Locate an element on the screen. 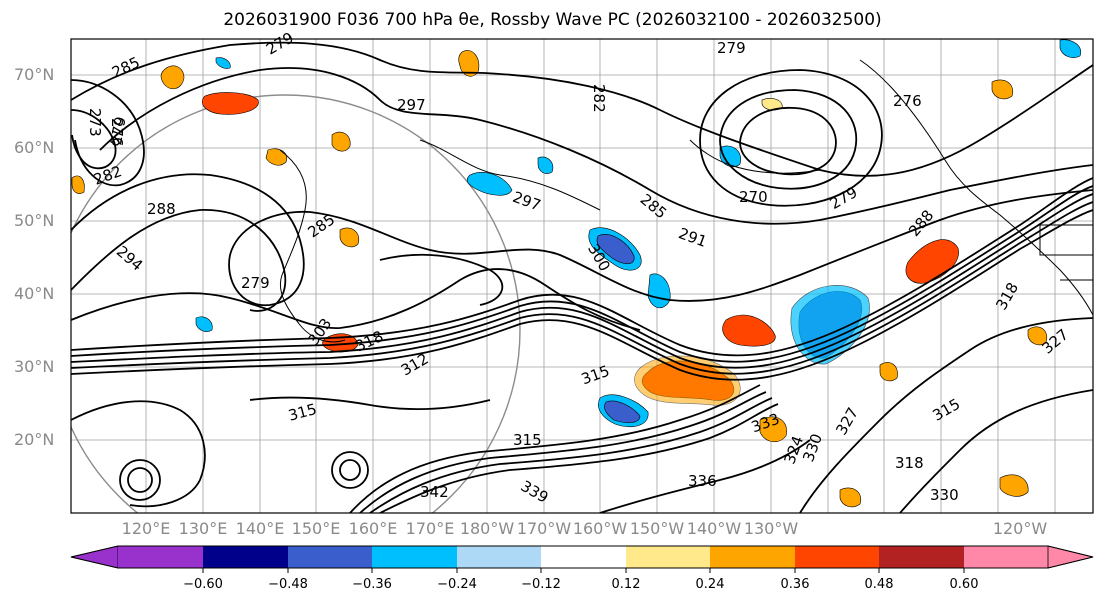 This screenshot has width=1105, height=606. lon-label: 140°W is located at coordinates (714, 528).